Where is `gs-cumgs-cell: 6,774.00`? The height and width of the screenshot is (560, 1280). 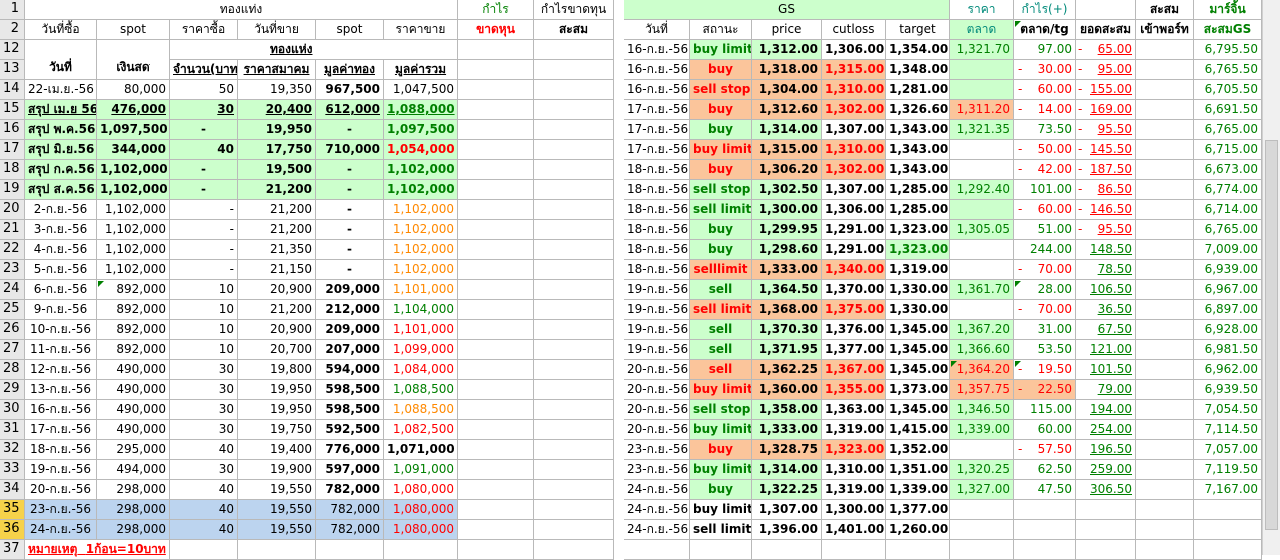 gs-cumgs-cell: 6,774.00 is located at coordinates (1228, 190).